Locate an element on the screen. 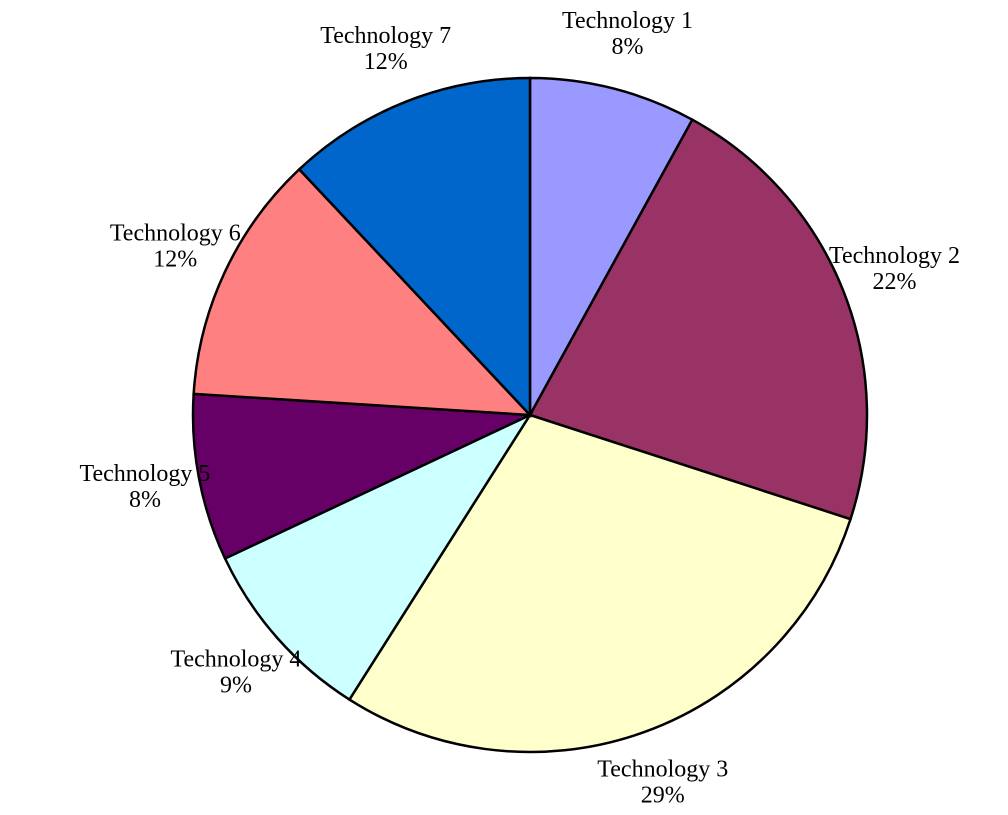 The width and height of the screenshot is (1008, 815). slice-label: Technology 2 is located at coordinates (894, 256).